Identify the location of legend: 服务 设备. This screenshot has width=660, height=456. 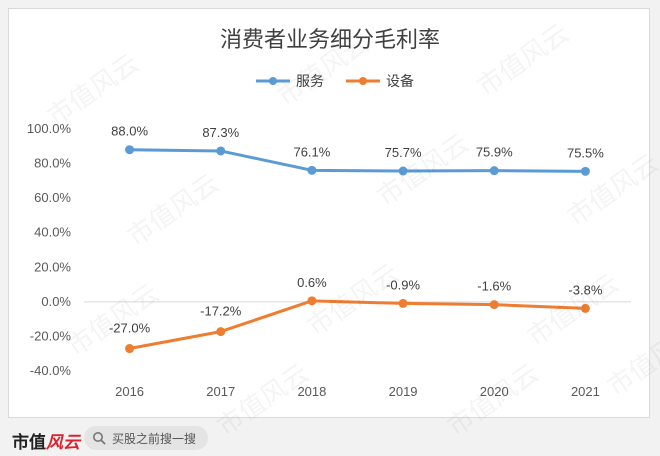
(335, 81).